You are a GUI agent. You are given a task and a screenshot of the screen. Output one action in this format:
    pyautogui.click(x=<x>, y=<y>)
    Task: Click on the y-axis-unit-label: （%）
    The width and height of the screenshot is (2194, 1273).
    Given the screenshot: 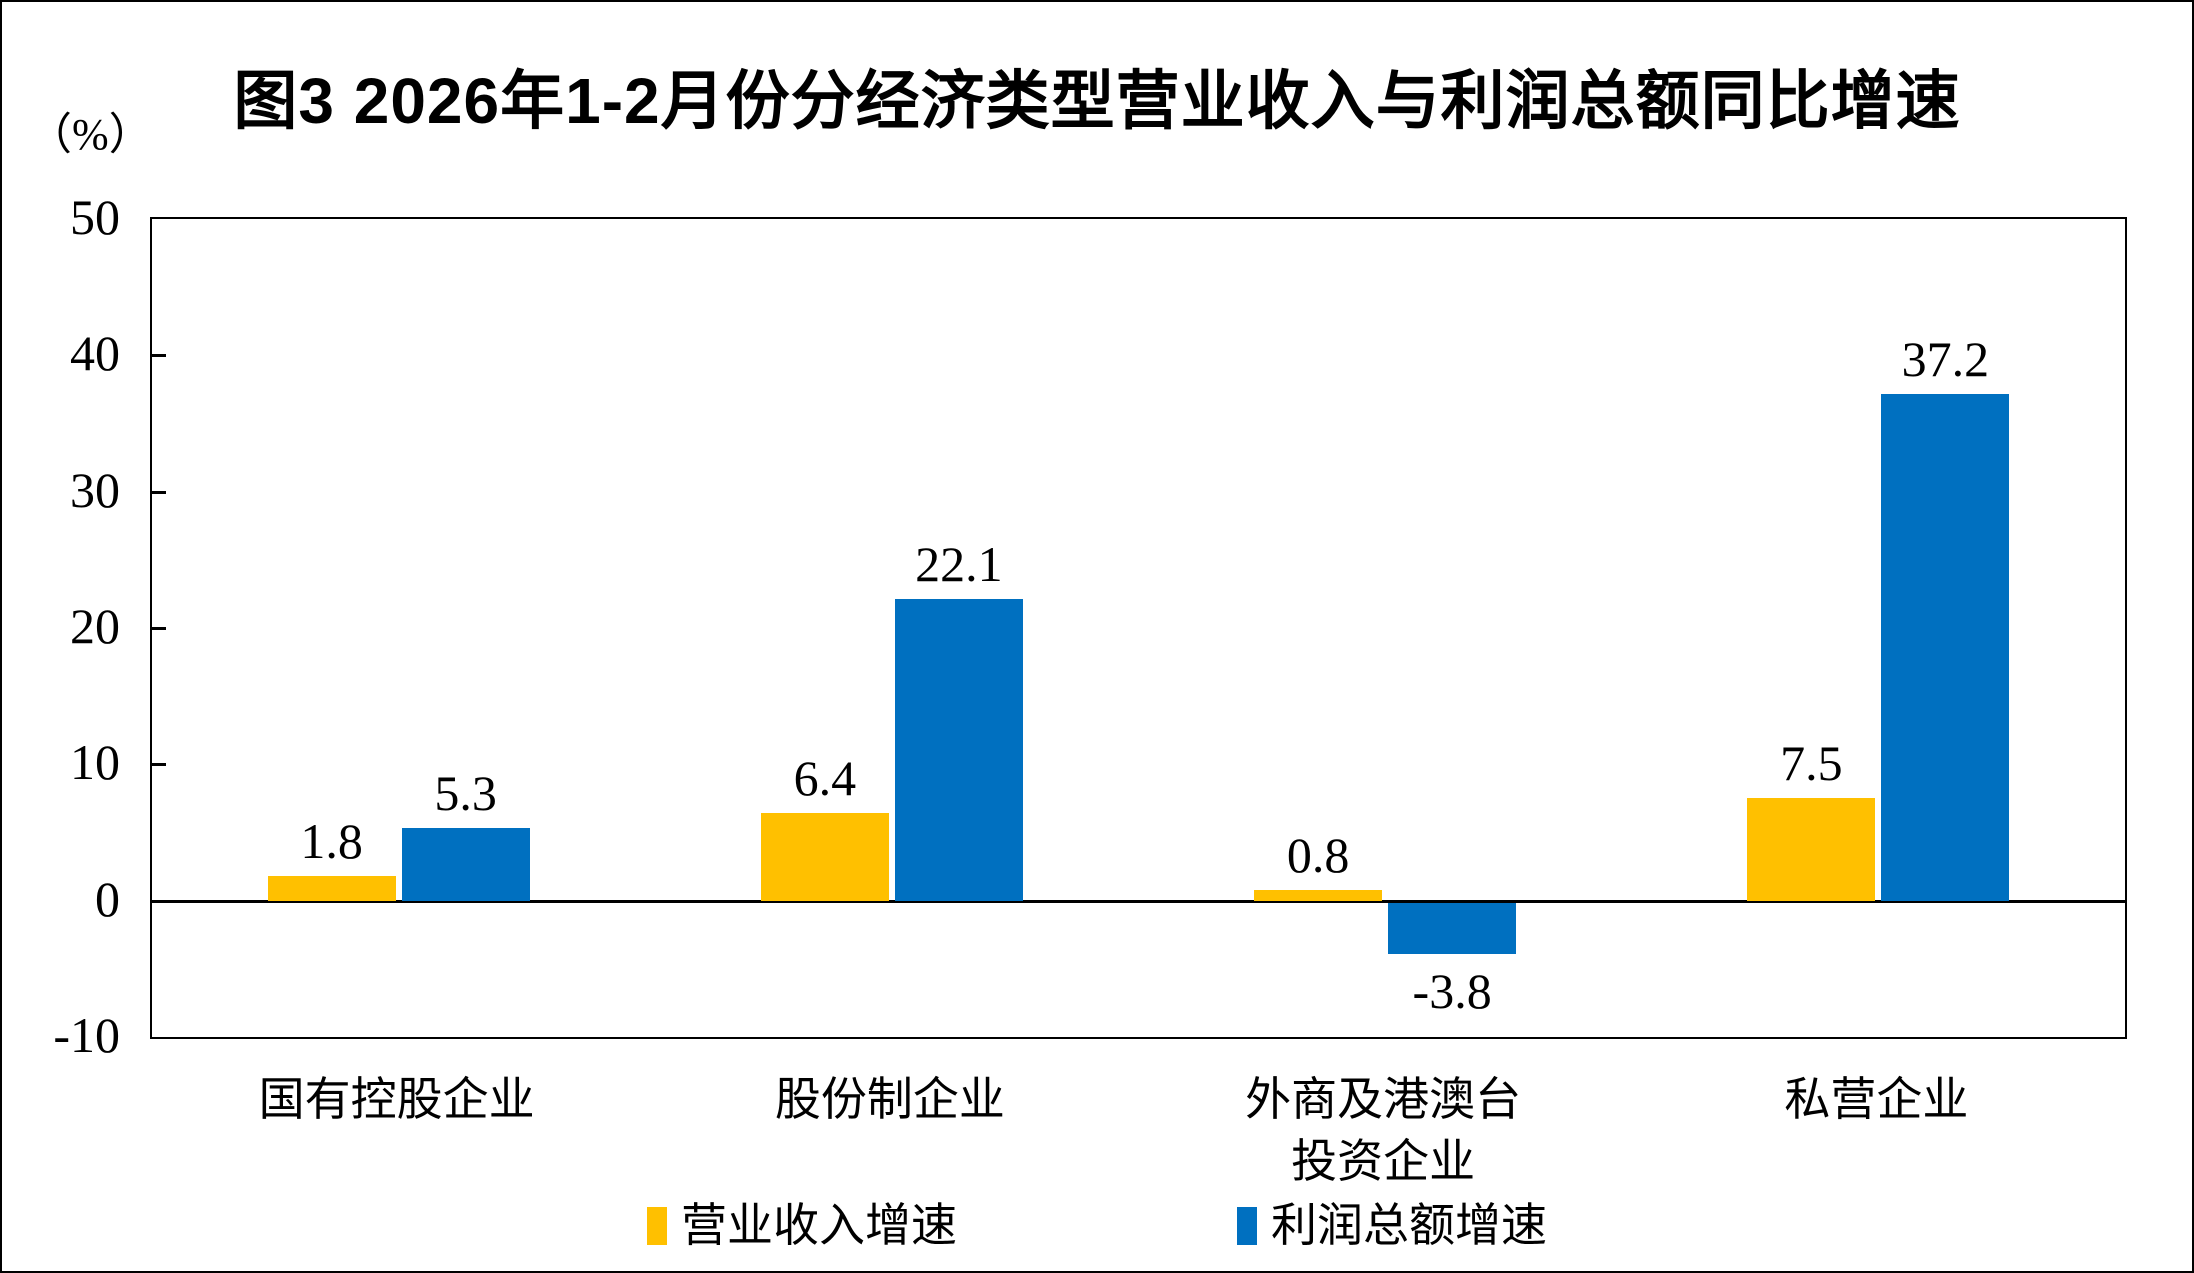 What is the action you would take?
    pyautogui.click(x=90, y=134)
    